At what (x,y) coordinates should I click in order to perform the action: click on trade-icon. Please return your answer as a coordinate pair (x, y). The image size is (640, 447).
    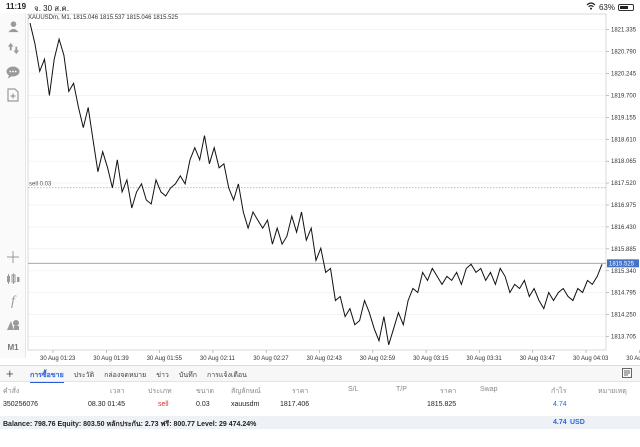
    Looking at the image, I should click on (13, 48).